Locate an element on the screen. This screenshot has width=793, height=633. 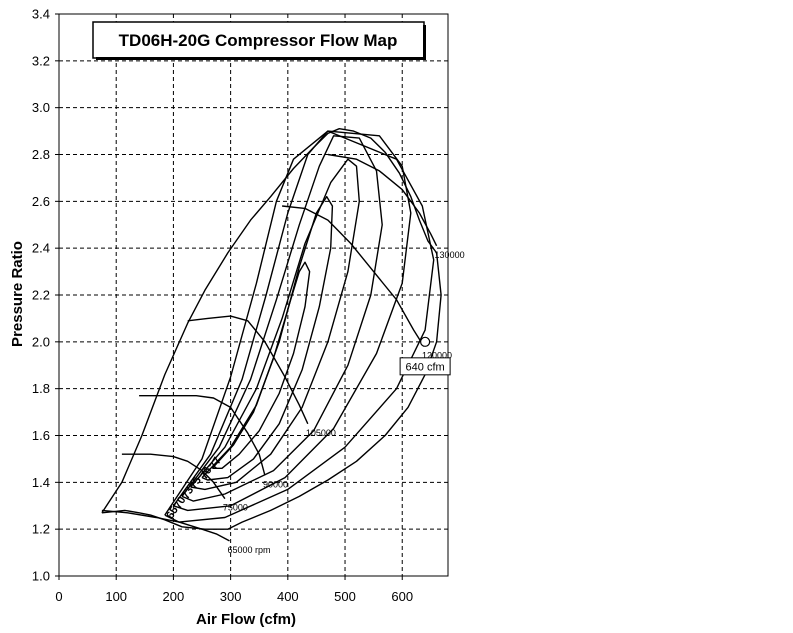
efficiency-label: 65 is located at coordinates (172, 513).